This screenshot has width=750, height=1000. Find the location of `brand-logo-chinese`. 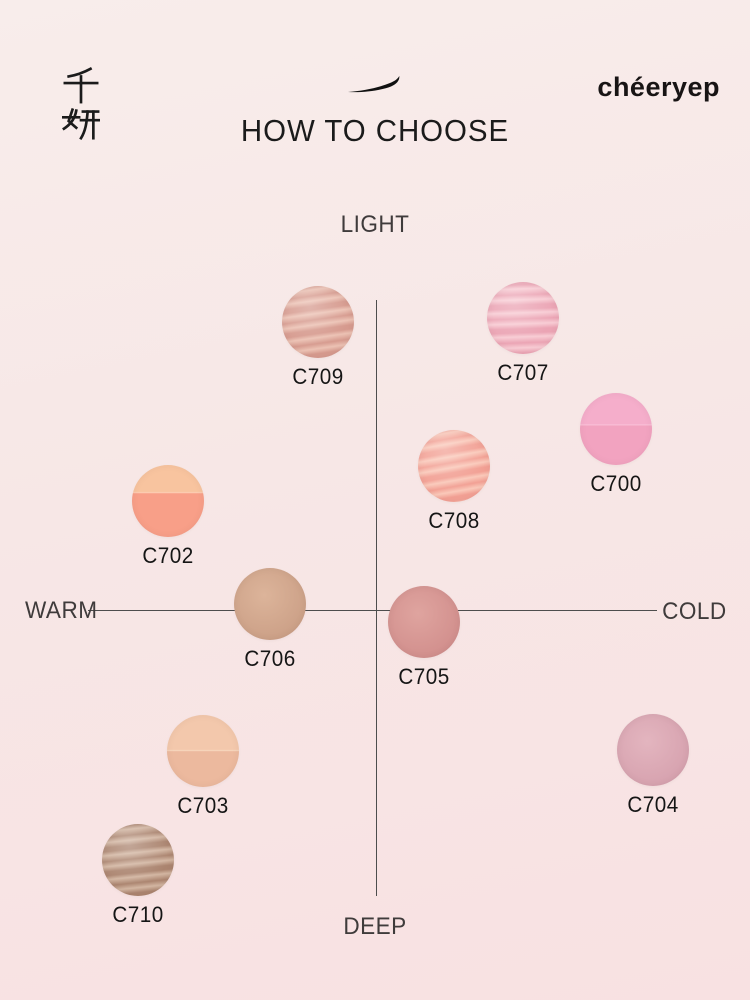

brand-logo-chinese is located at coordinates (81, 104).